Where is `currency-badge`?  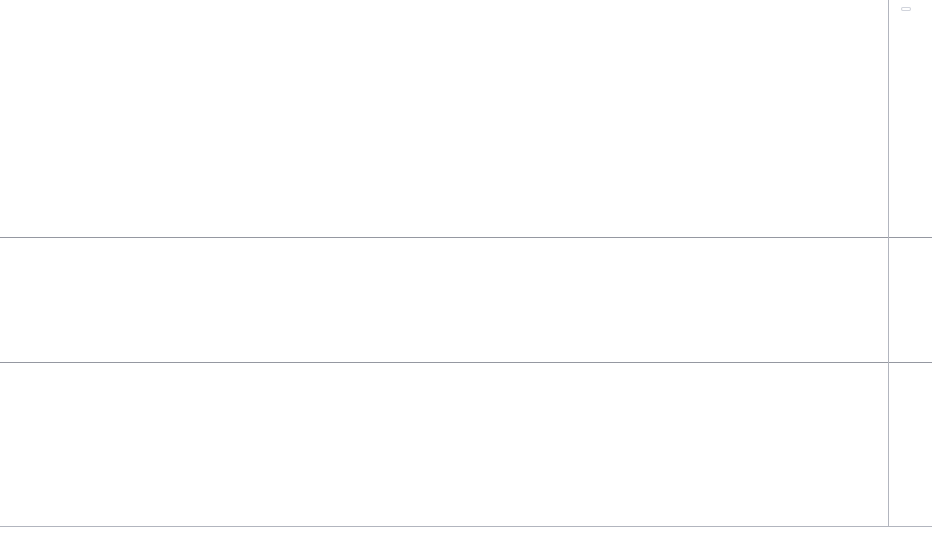
currency-badge is located at coordinates (906, 9).